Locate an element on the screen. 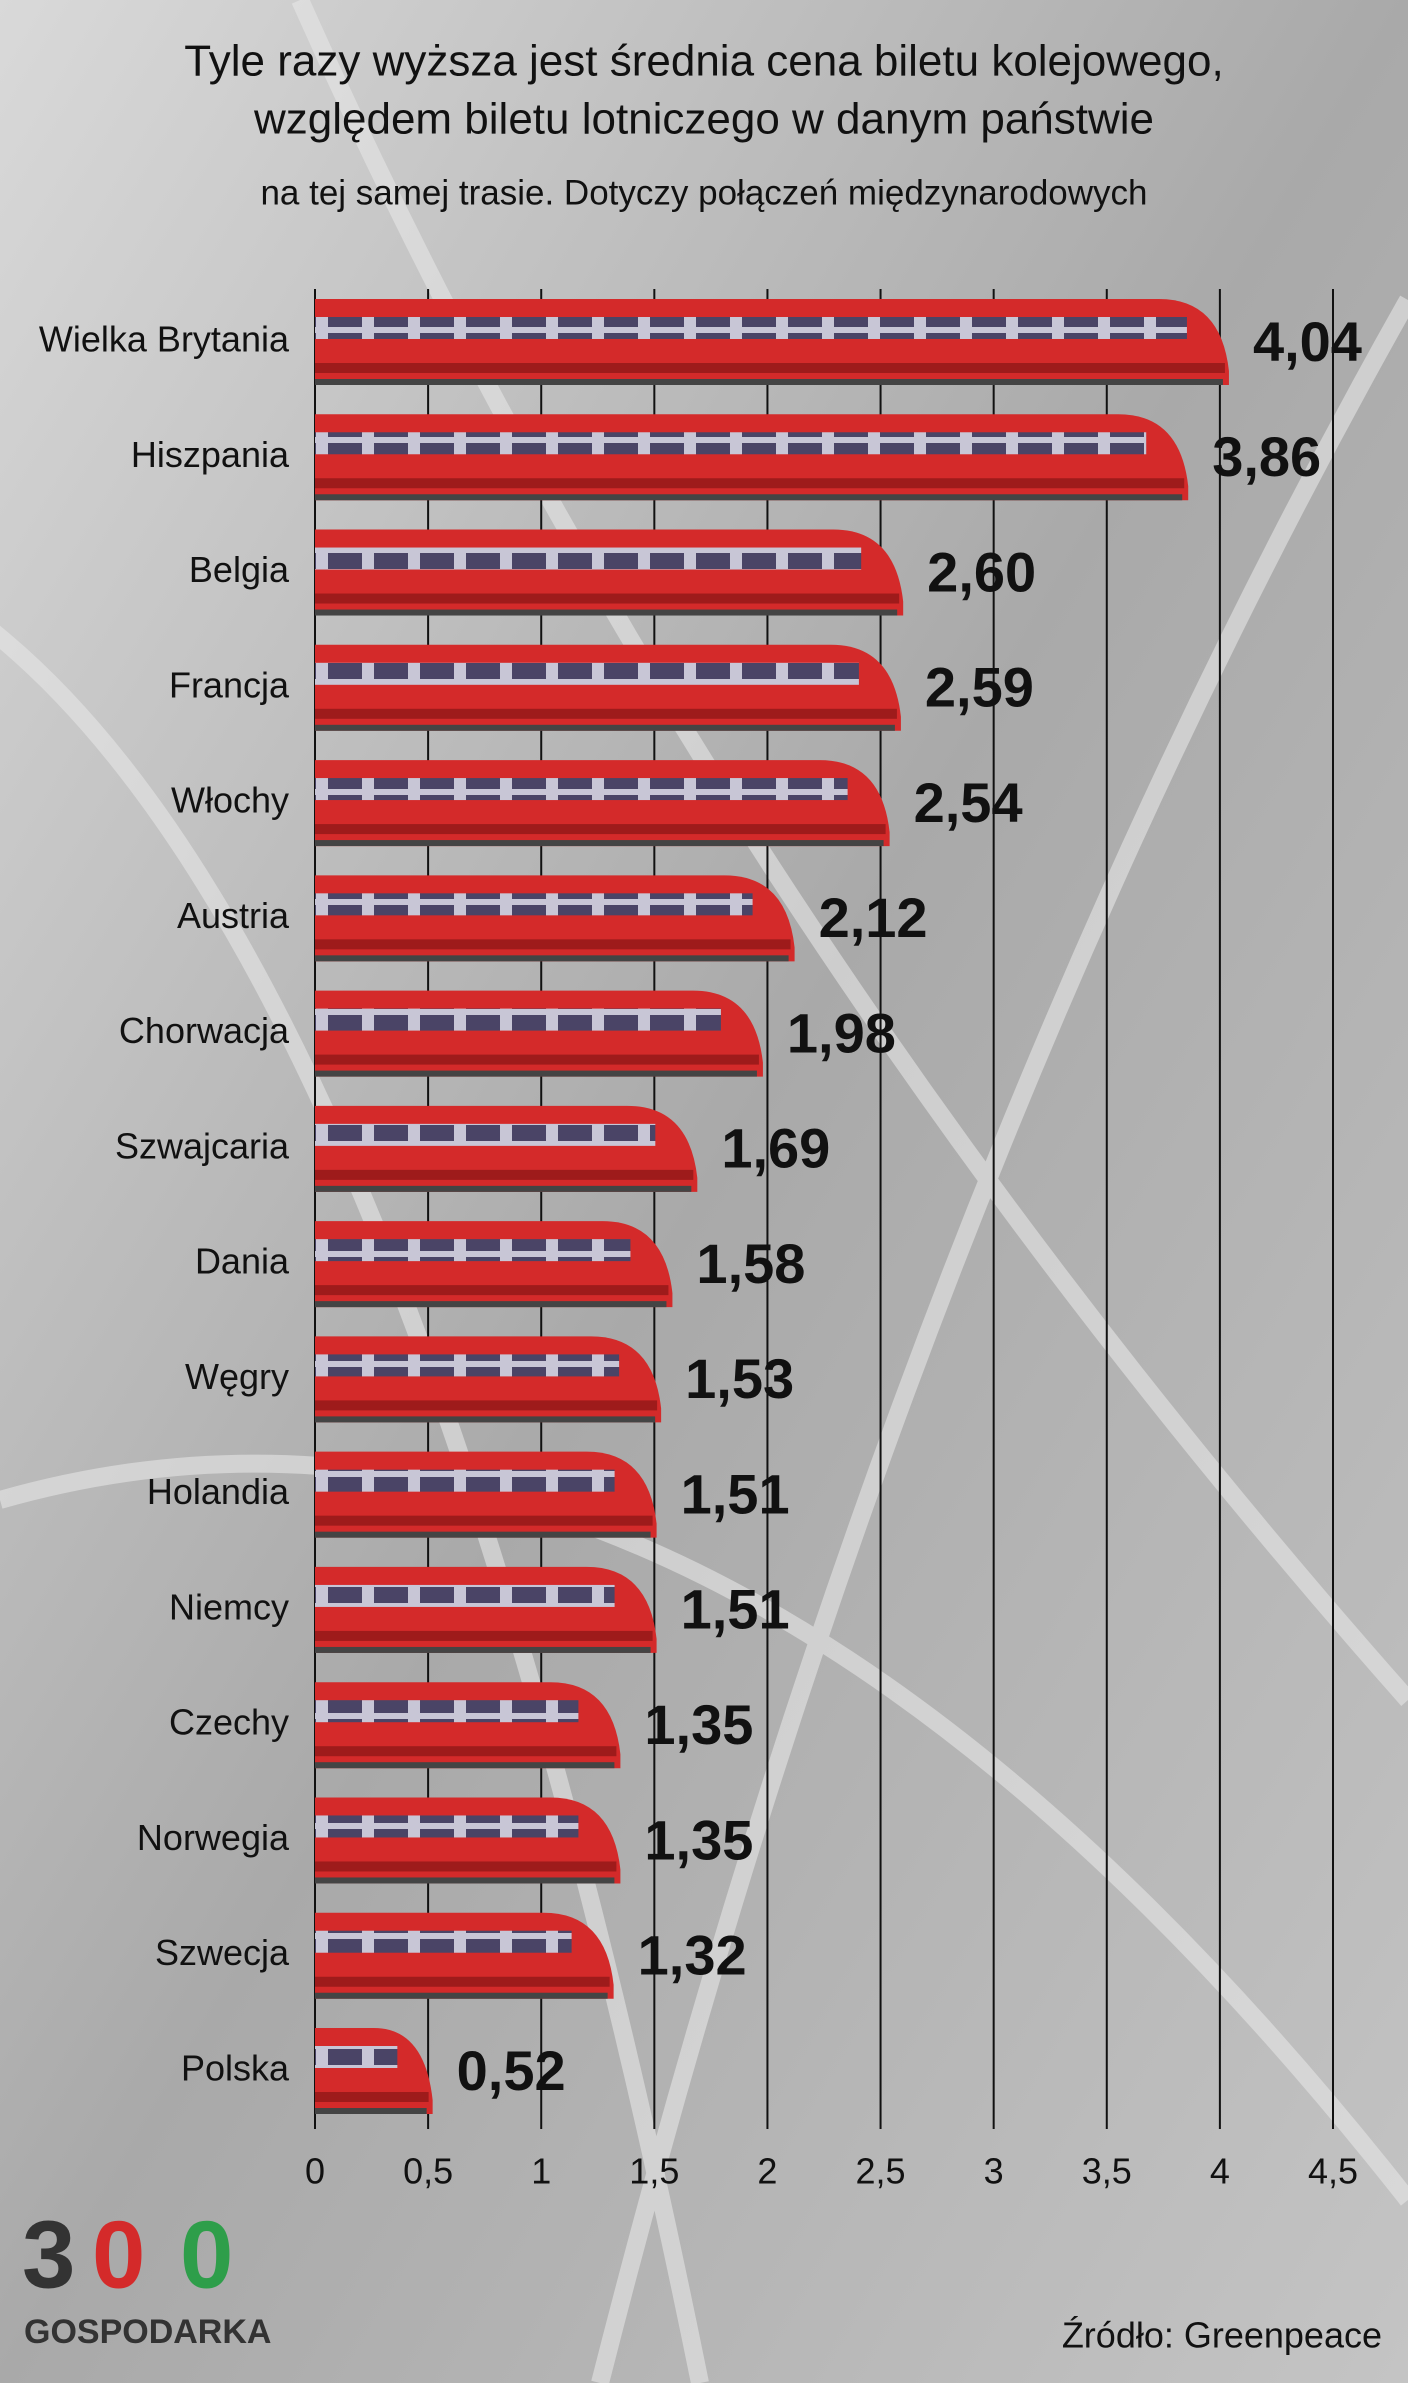 The height and width of the screenshot is (2383, 1408). y-tick-label: Węgry is located at coordinates (237, 1376).